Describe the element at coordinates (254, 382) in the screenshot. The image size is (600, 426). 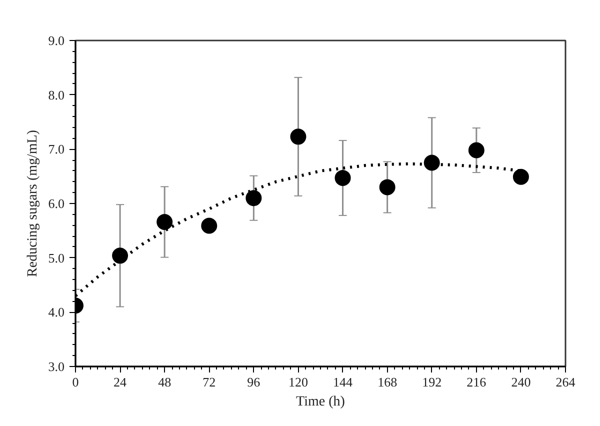
I see `x-tick-label: 96` at that location.